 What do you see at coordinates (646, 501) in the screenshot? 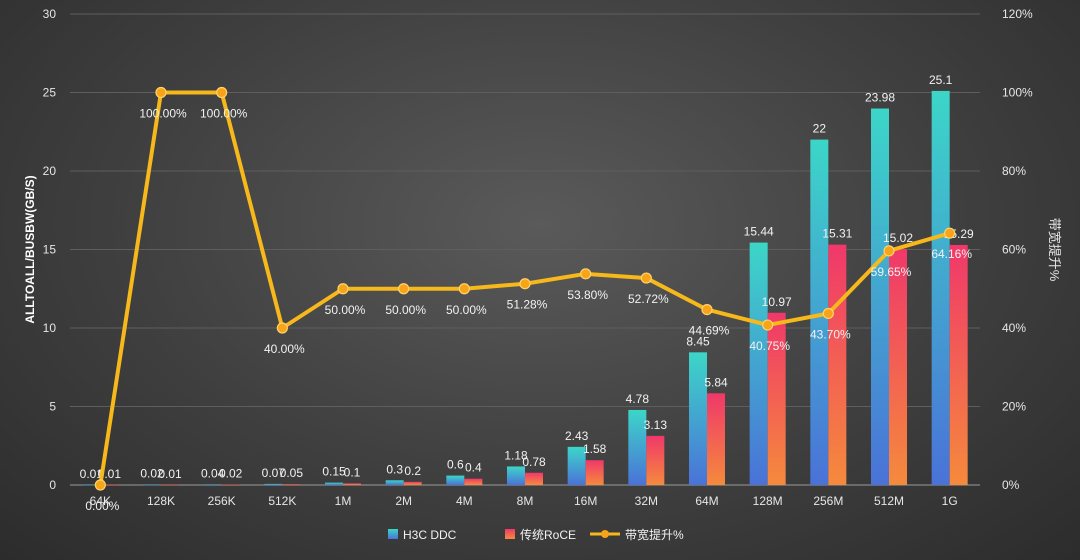
I see `x-tick-label: 32M` at bounding box center [646, 501].